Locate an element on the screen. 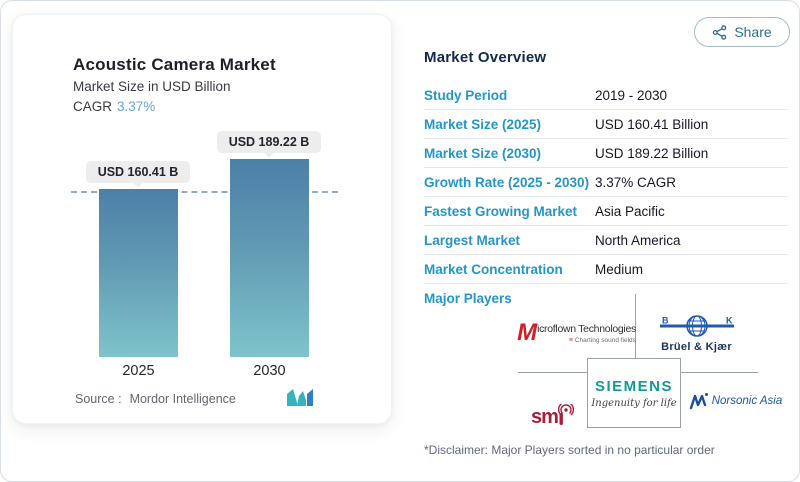  overview-row: Market Size (2030) USD 189.22 Billion is located at coordinates (606, 153).